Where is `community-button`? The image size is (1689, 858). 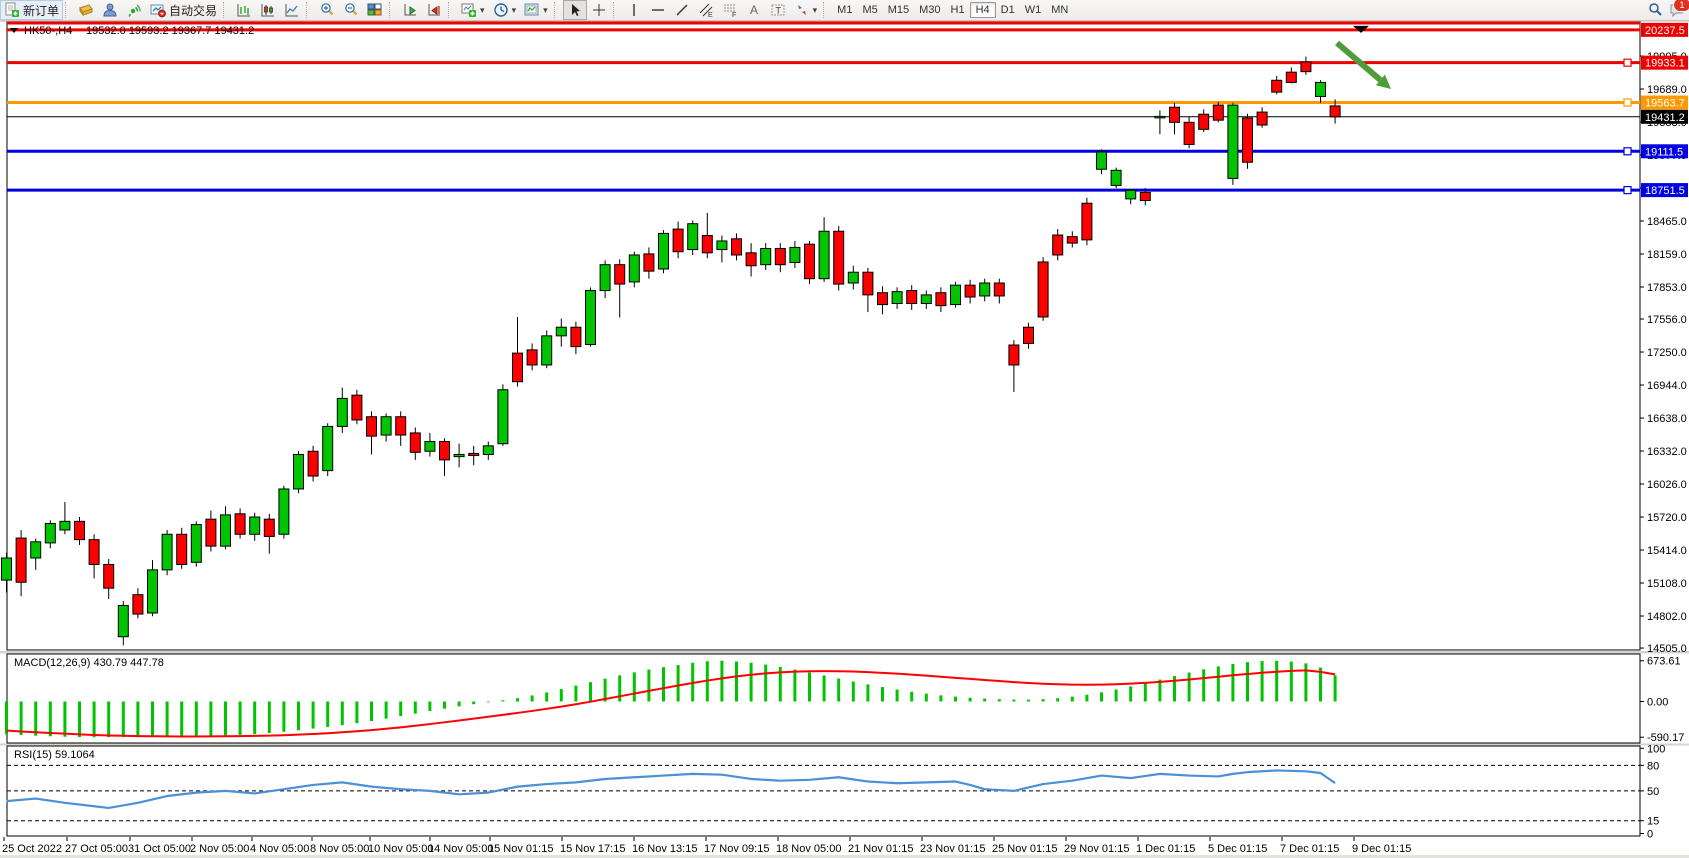
community-button is located at coordinates (110, 10).